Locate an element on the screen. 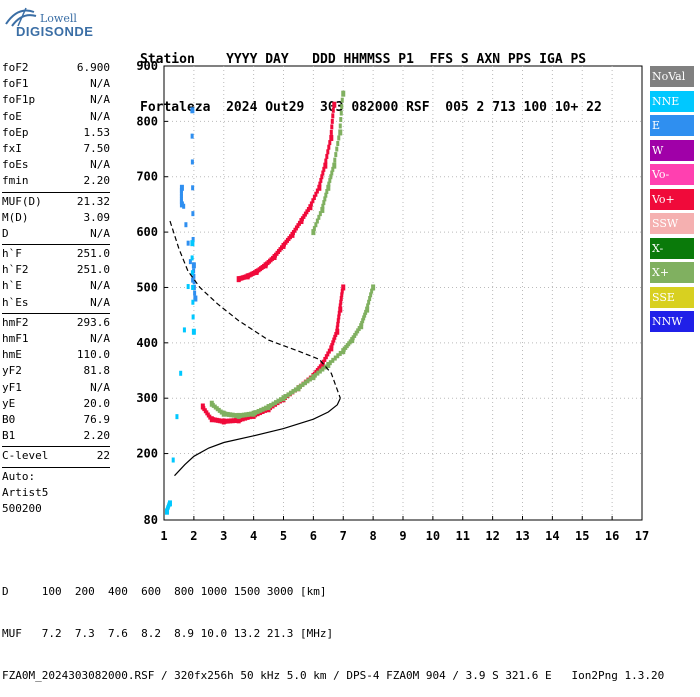 The image size is (700, 697). param-row: hmF1 N/A is located at coordinates (56, 339).